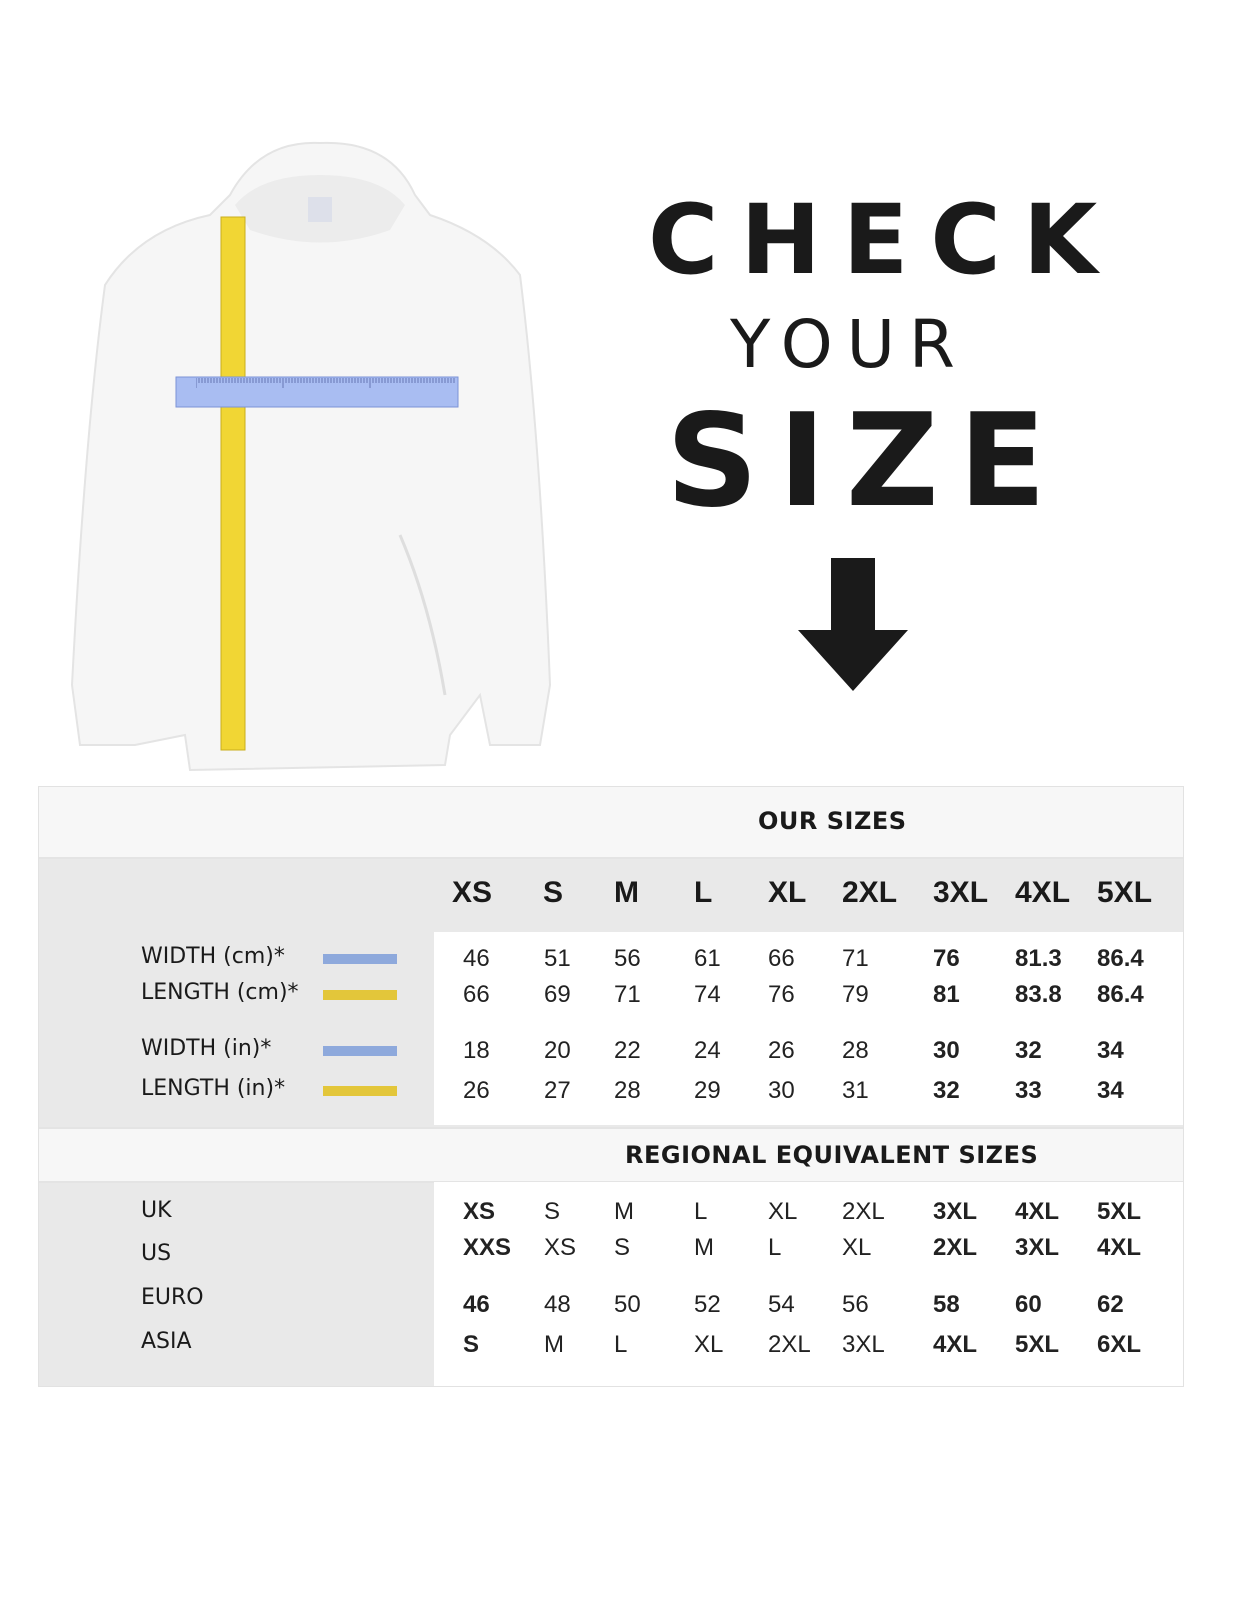 The width and height of the screenshot is (1251, 1601). I want to click on region-label: US, so click(156, 1253).